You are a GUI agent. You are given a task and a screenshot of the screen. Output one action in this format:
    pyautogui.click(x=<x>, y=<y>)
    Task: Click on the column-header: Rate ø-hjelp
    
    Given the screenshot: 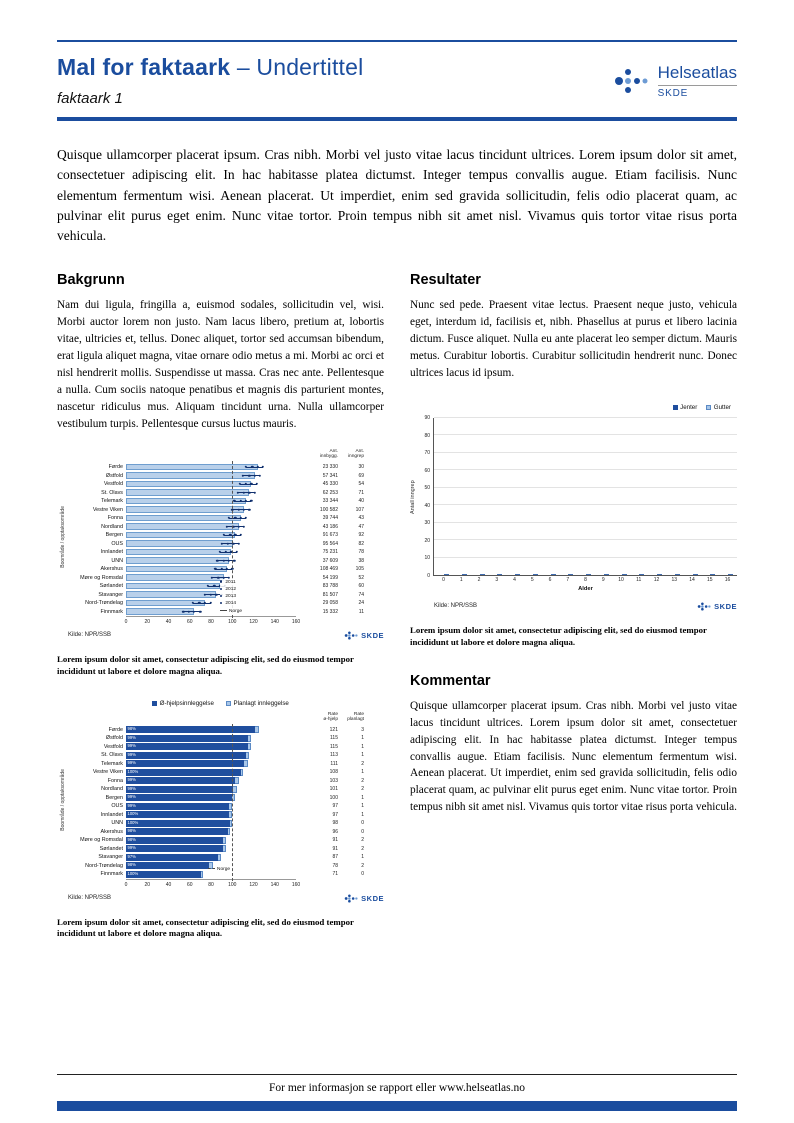 What is the action you would take?
    pyautogui.click(x=330, y=717)
    